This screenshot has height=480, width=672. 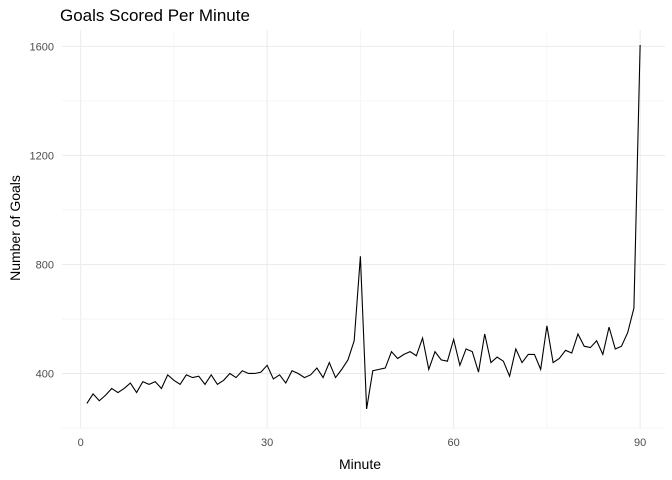 What do you see at coordinates (155, 15) in the screenshot?
I see `chart-title: Goals Scored Per Minute` at bounding box center [155, 15].